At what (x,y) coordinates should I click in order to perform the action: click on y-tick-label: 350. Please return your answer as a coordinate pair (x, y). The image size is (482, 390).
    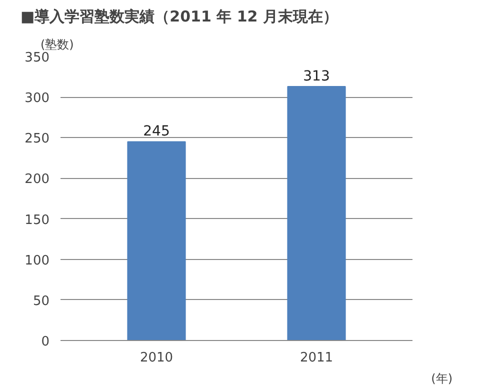
    Looking at the image, I should click on (37, 58).